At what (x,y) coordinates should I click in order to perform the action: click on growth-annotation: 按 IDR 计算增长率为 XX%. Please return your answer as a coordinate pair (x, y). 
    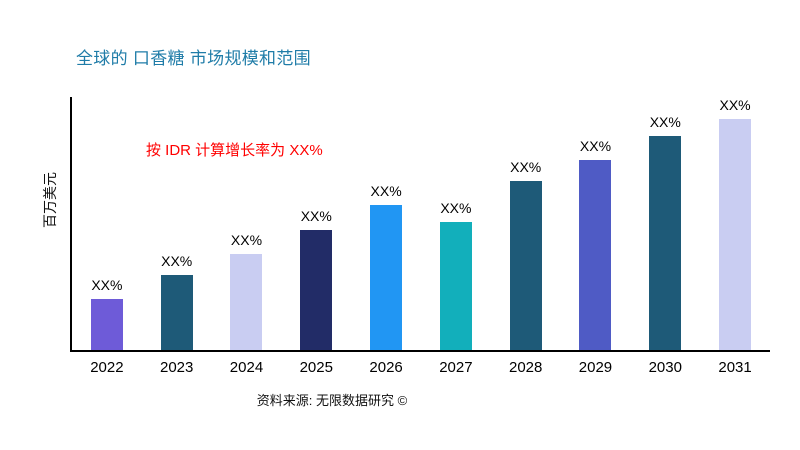
    Looking at the image, I should click on (234, 150).